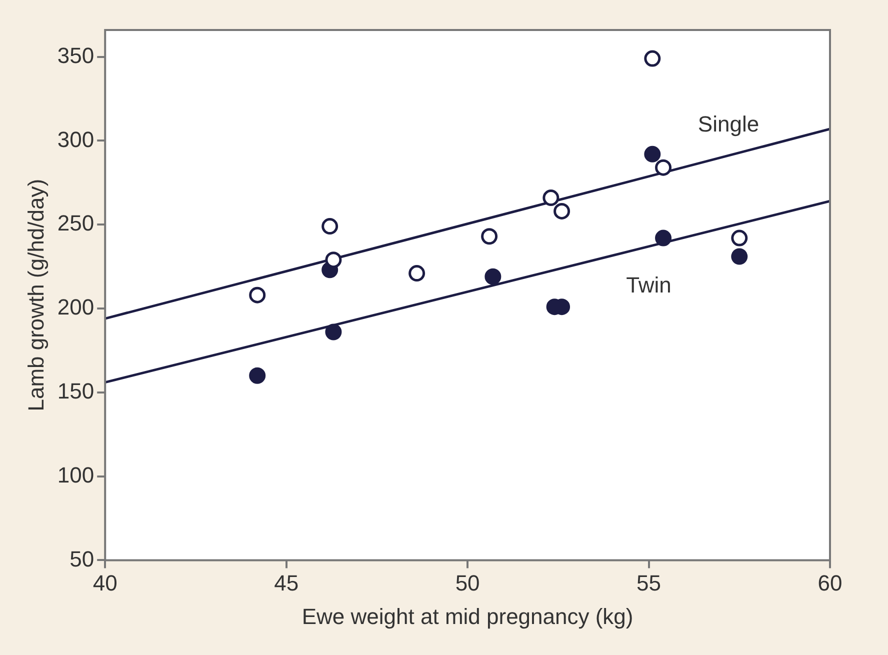 The height and width of the screenshot is (655, 888). I want to click on y-tick-label: 100, so click(75, 475).